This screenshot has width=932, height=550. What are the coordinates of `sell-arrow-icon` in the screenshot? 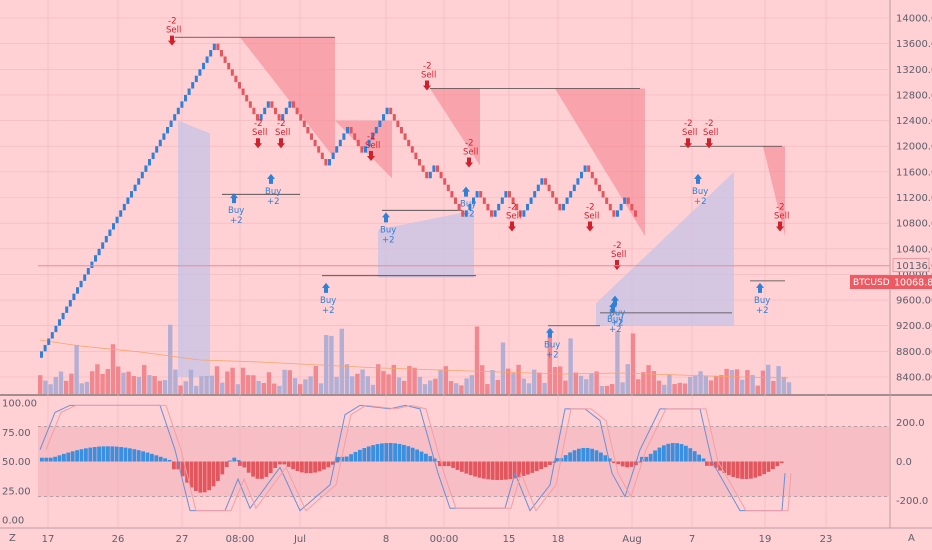 It's located at (258, 143).